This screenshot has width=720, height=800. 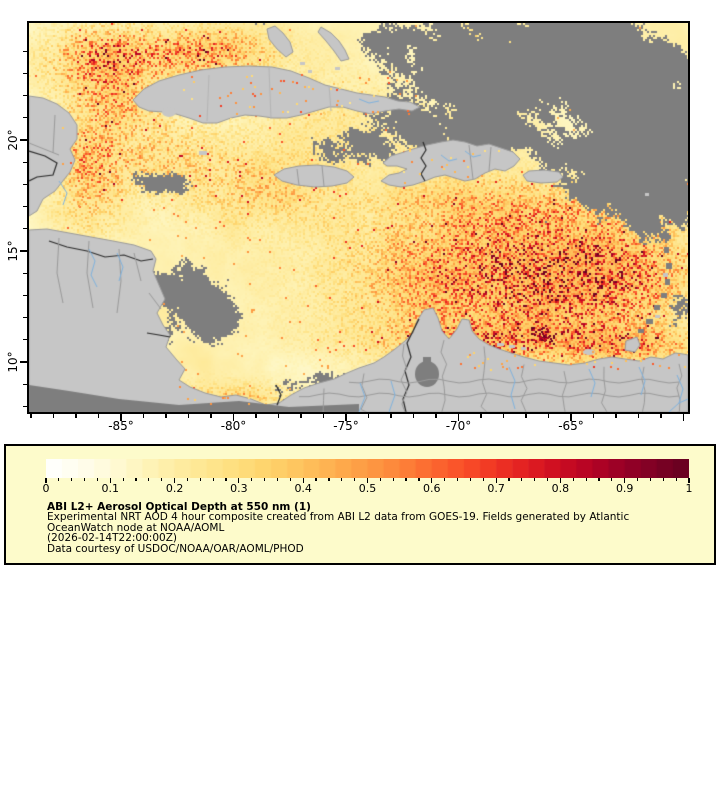 I want to click on x-tick-label: -80°, so click(x=233, y=426).